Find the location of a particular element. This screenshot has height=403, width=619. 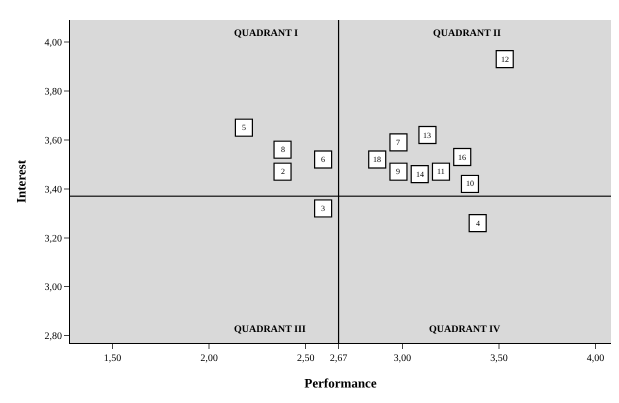

y-tick-label: 3,00 is located at coordinates (53, 288).